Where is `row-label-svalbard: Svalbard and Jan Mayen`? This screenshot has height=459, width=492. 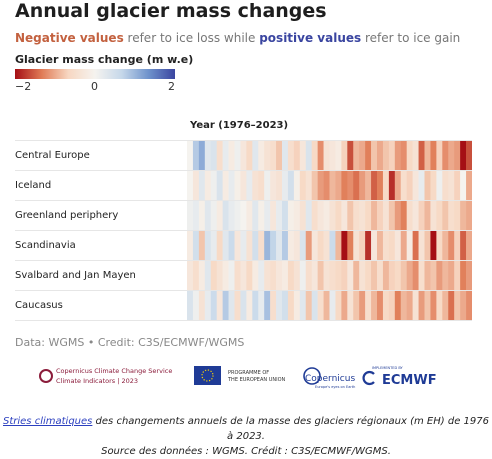 row-label-svalbard: Svalbard and Jan Mayen is located at coordinates (75, 275).